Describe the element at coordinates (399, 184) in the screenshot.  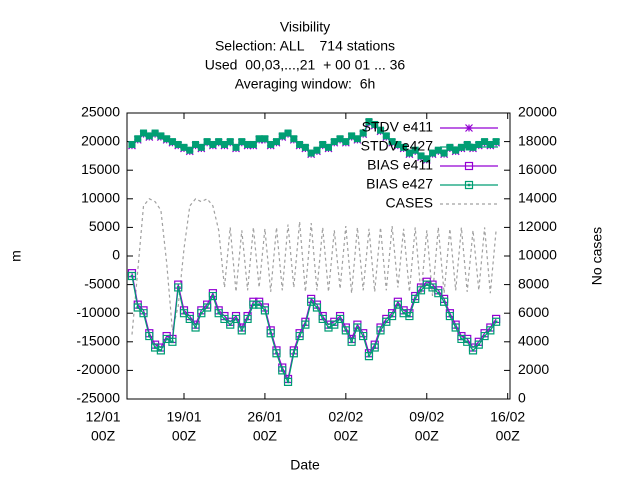
I see `legend-label: BIAS e427` at that location.